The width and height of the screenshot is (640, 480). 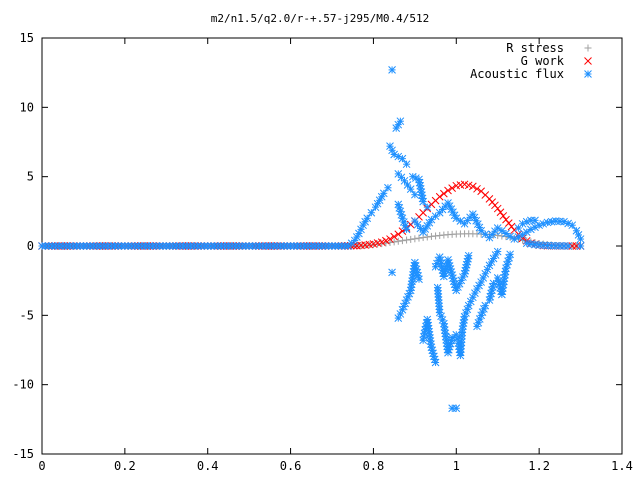 What do you see at coordinates (27, 38) in the screenshot?
I see `y-tick-label: 15` at bounding box center [27, 38].